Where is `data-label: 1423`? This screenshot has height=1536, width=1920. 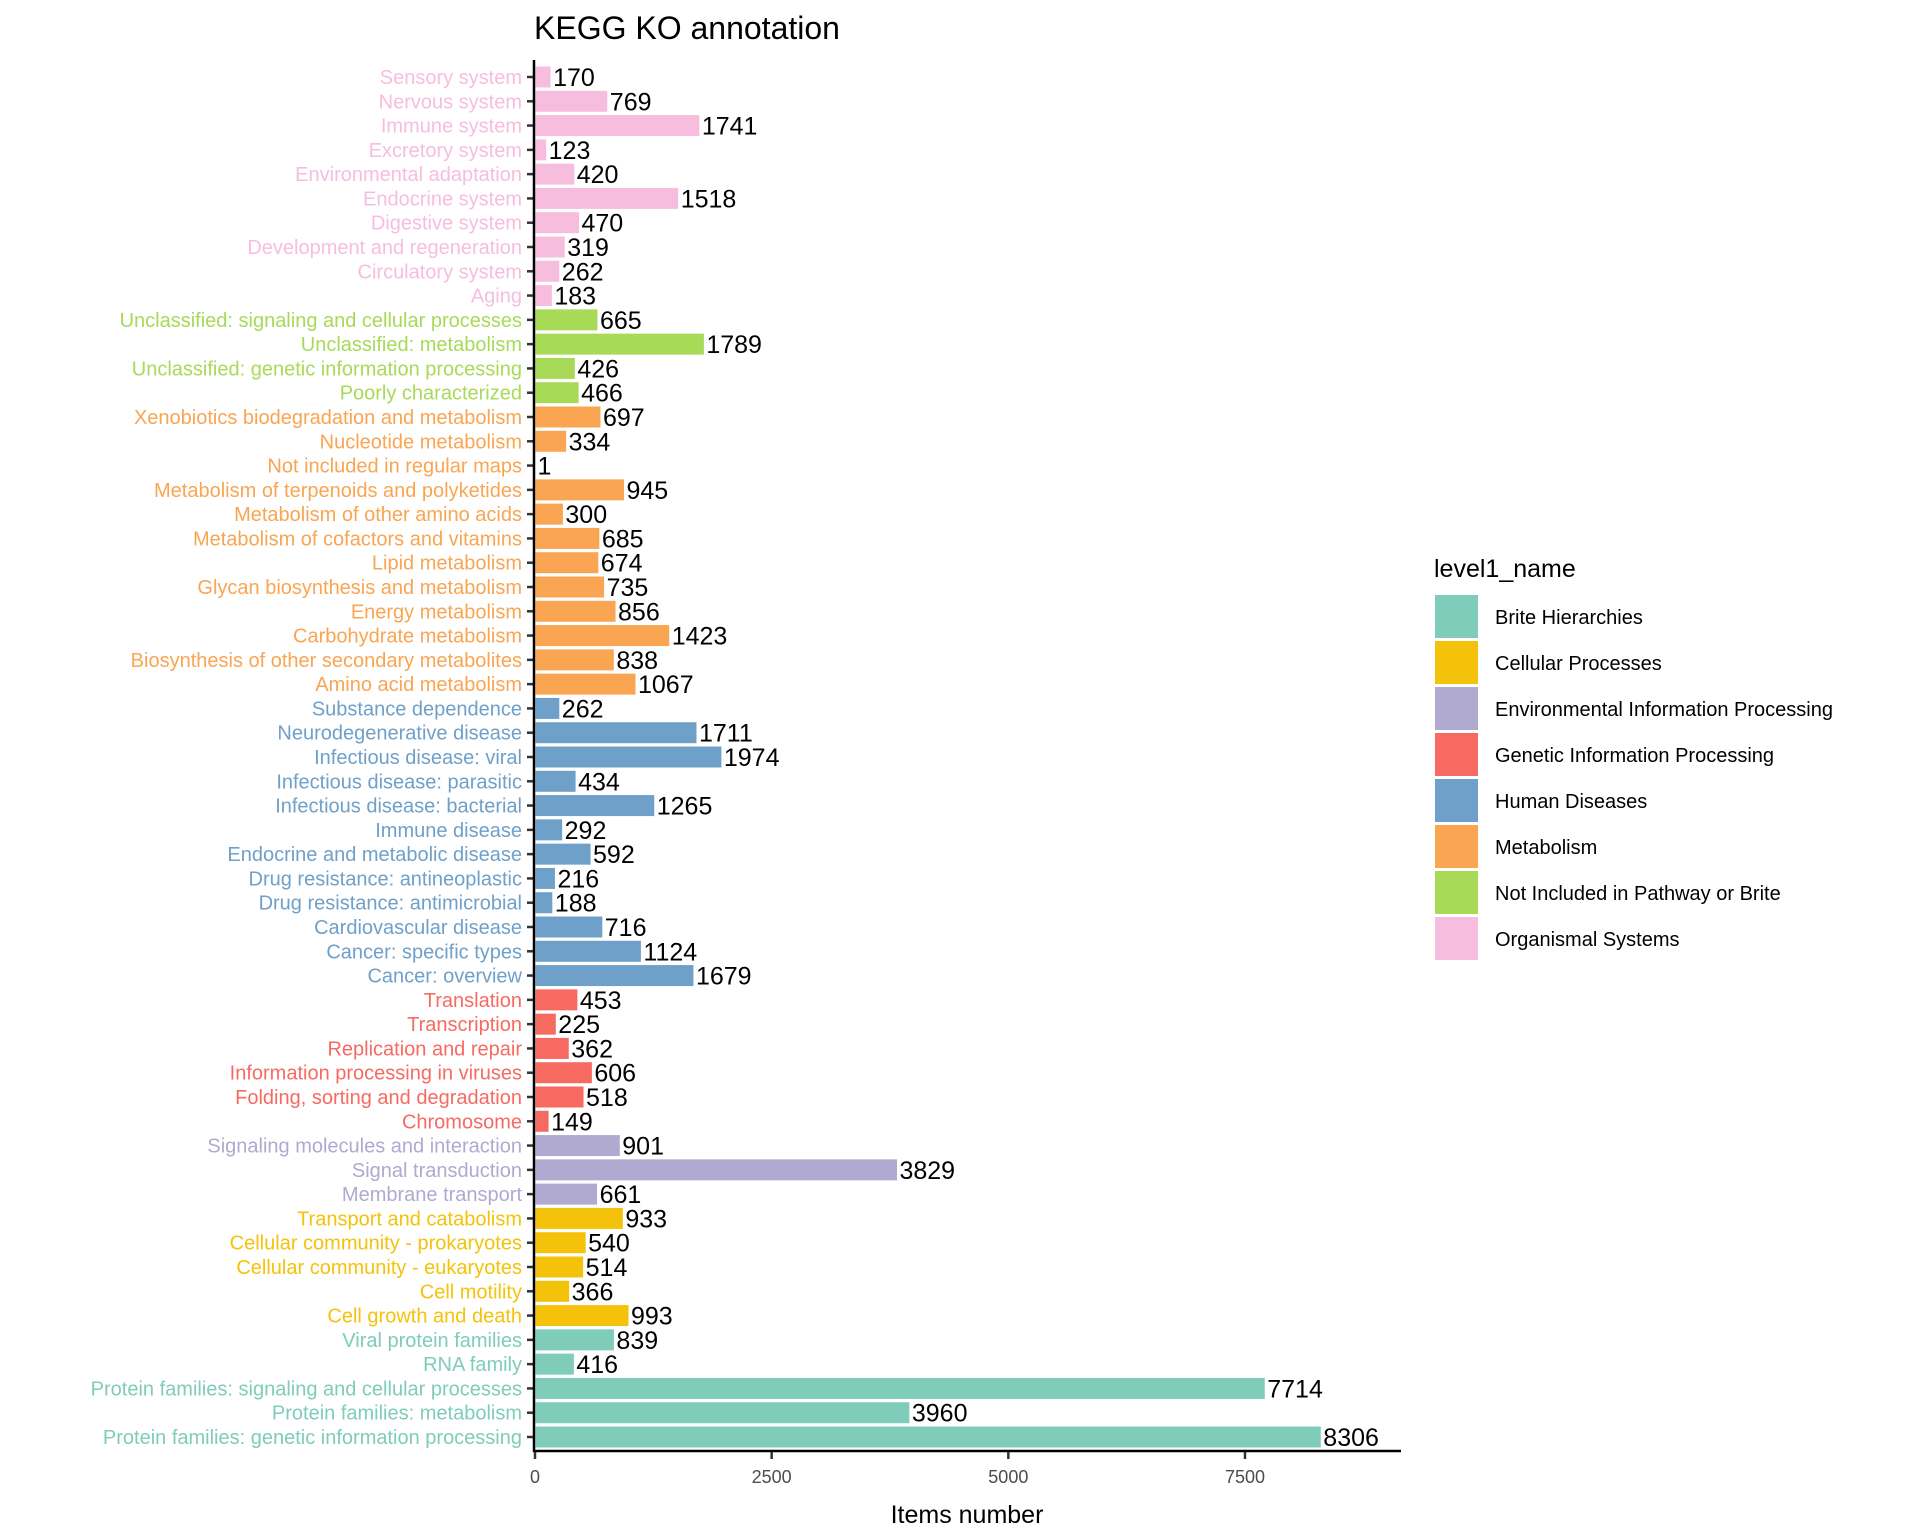
data-label: 1423 is located at coordinates (700, 637).